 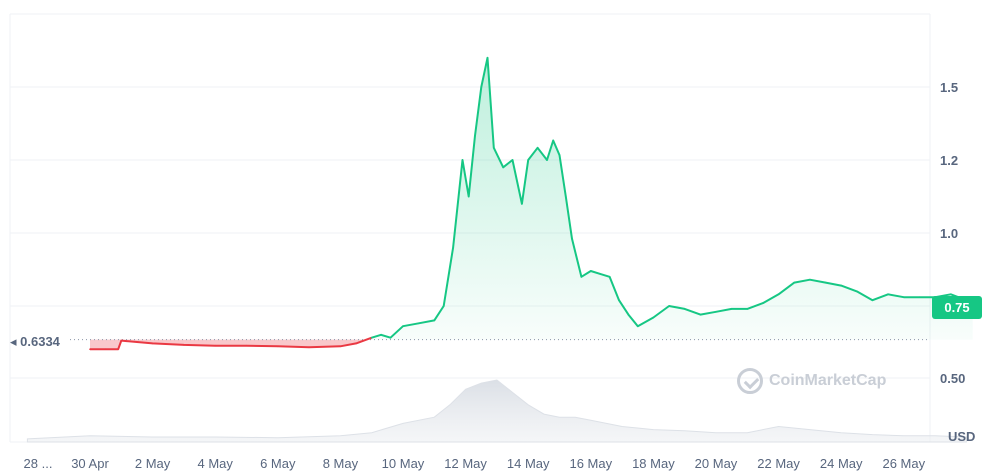 What do you see at coordinates (828, 380) in the screenshot?
I see `watermark-text: CoinMarketCap` at bounding box center [828, 380].